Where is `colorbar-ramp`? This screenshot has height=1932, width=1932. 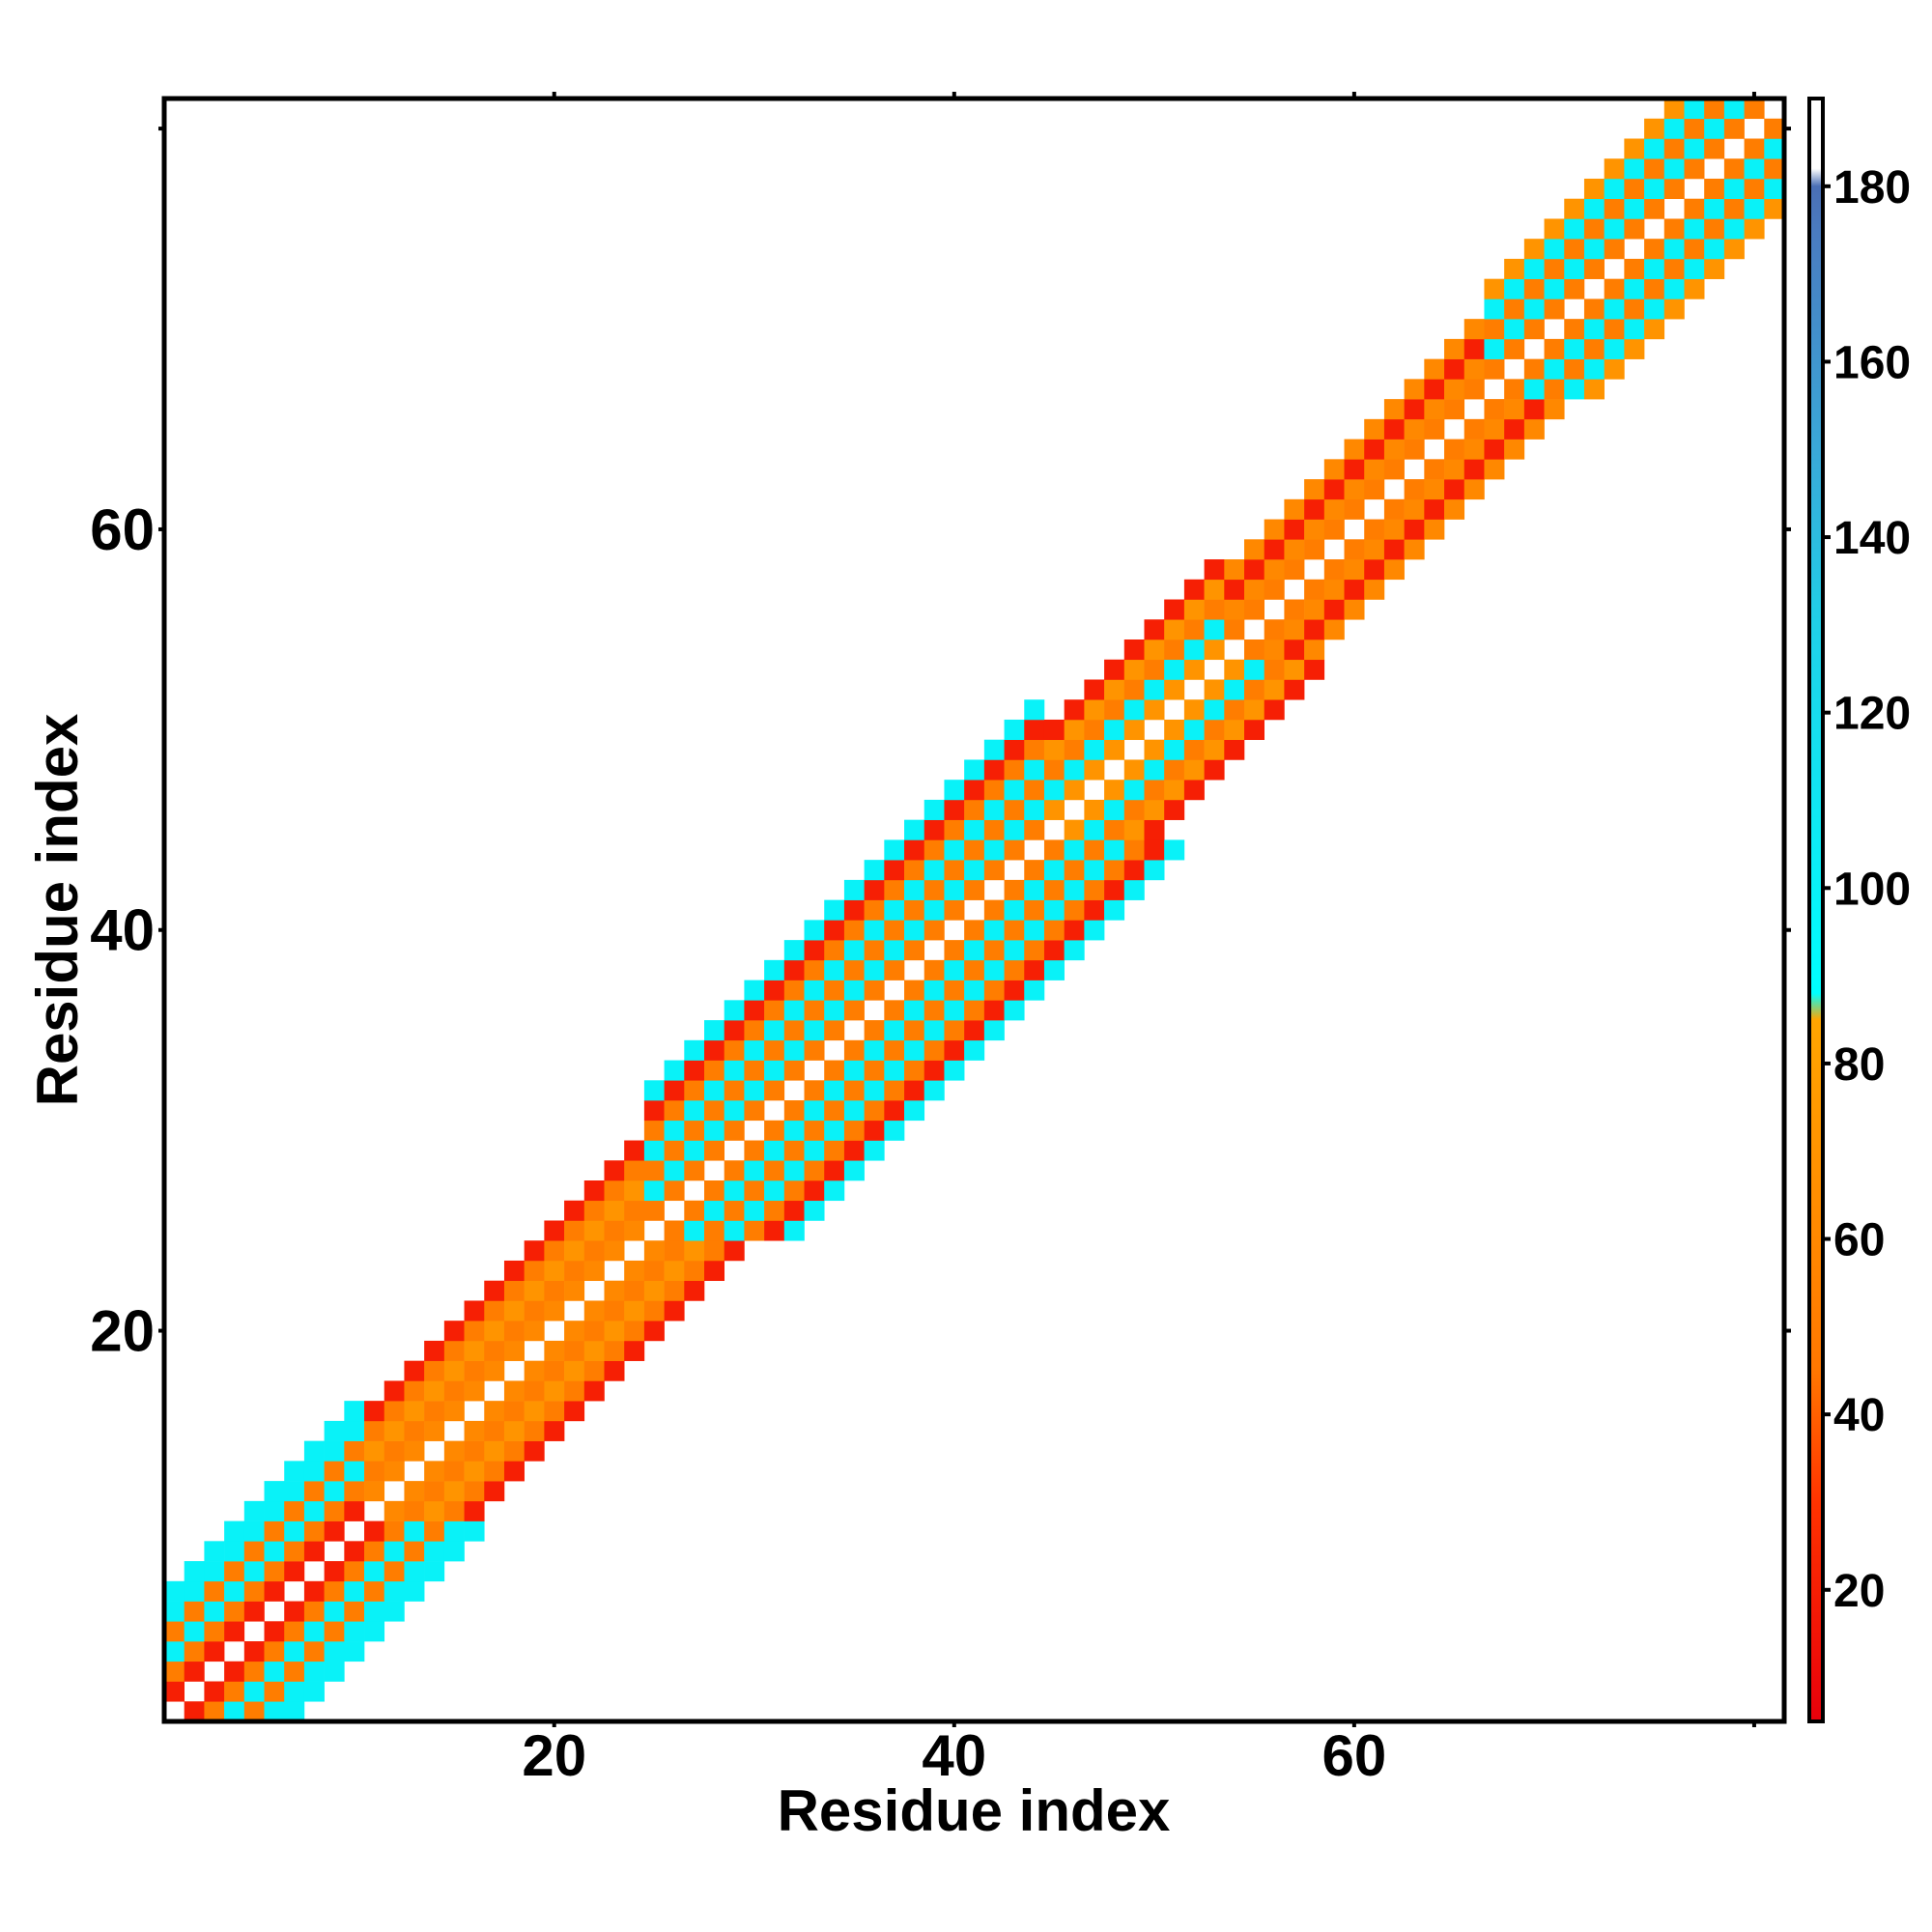 colorbar-ramp is located at coordinates (1816, 910).